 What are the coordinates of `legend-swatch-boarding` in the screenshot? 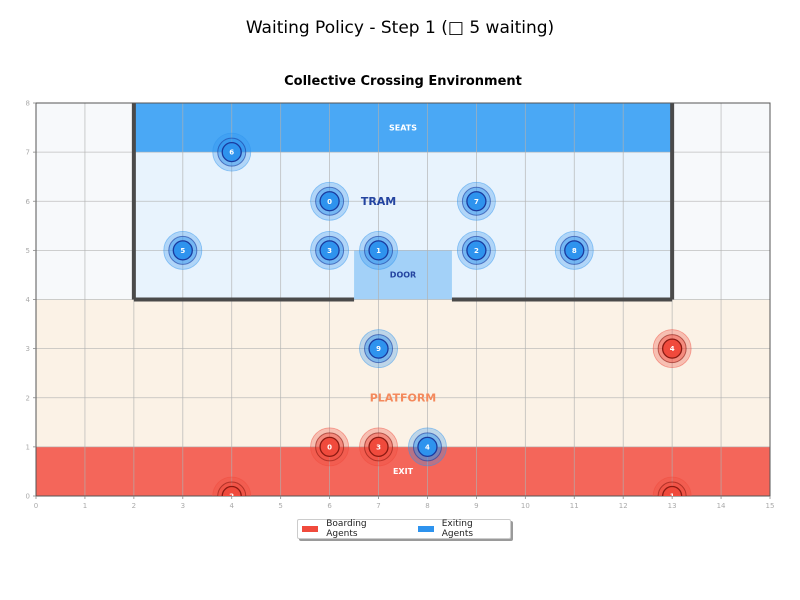 It's located at (310, 529).